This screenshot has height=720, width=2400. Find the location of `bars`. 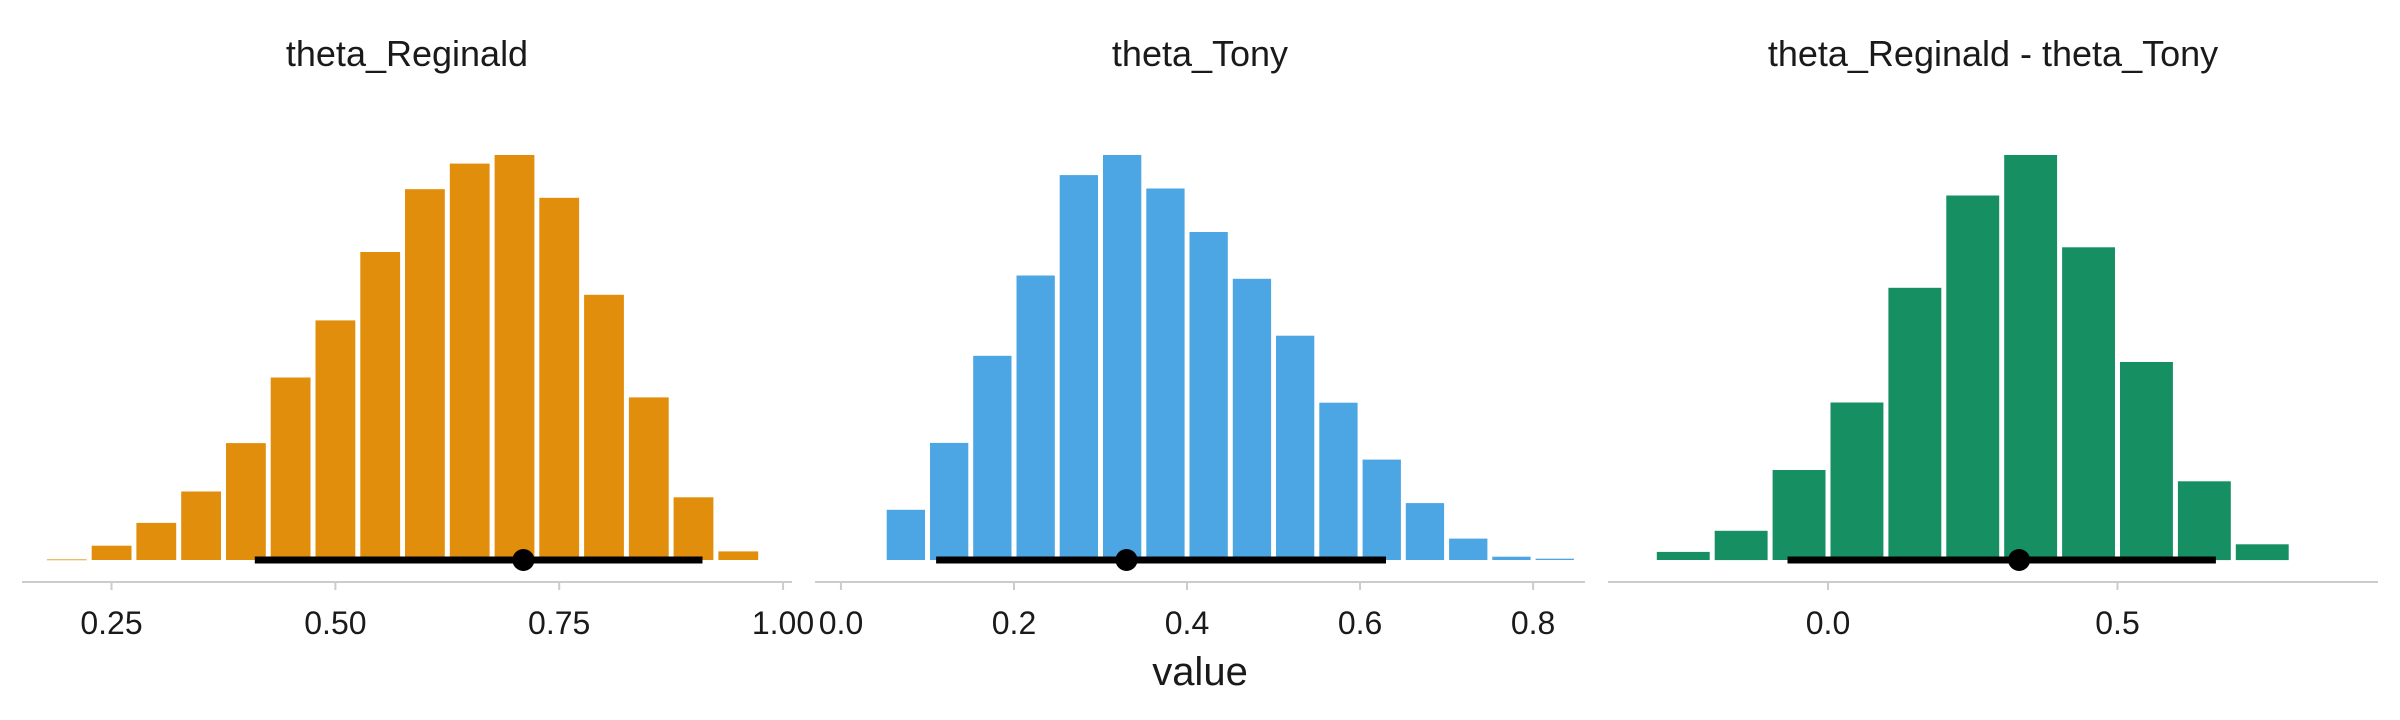

bars is located at coordinates (1972, 358).